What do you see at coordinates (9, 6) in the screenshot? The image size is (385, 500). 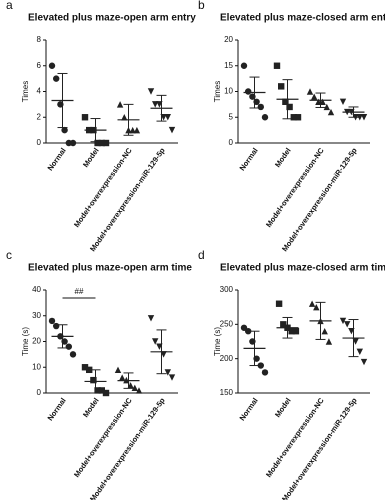 I see `panel-label: a` at bounding box center [9, 6].